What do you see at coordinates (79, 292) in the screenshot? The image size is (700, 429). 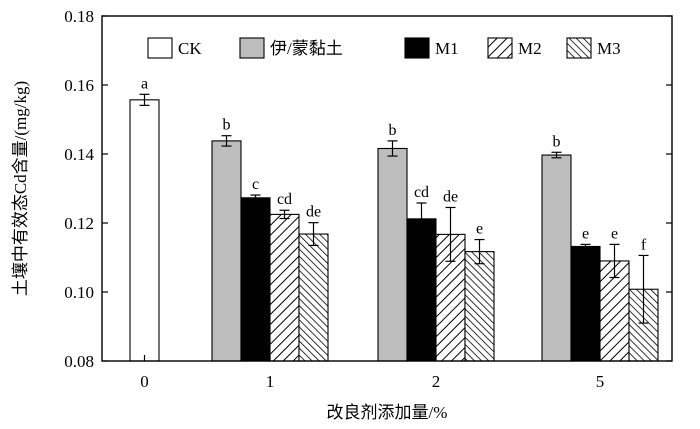 I see `y-tick-label: 0.10` at bounding box center [79, 292].